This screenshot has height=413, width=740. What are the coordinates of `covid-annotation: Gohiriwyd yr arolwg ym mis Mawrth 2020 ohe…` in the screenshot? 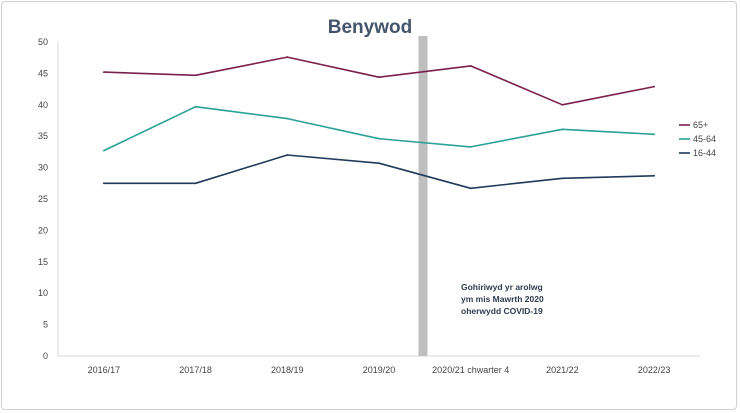 It's located at (502, 299).